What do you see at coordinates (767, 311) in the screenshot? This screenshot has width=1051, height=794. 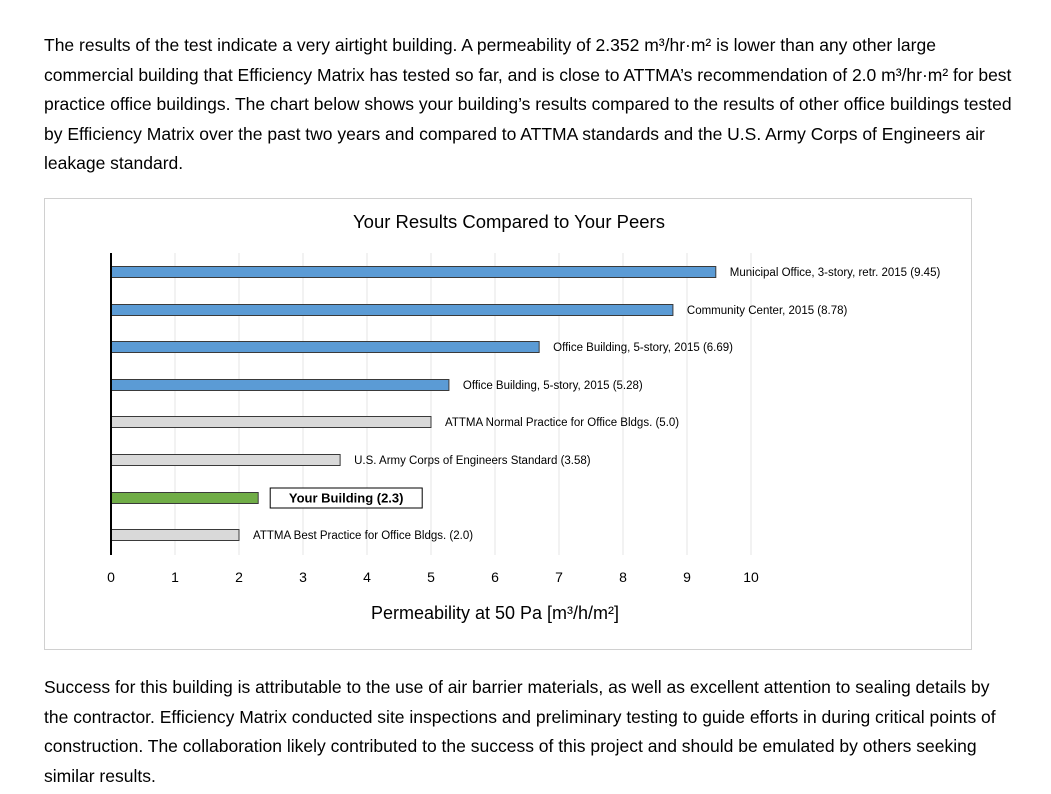 I see `bar-label: Community Center, 2015 (8.78)` at bounding box center [767, 311].